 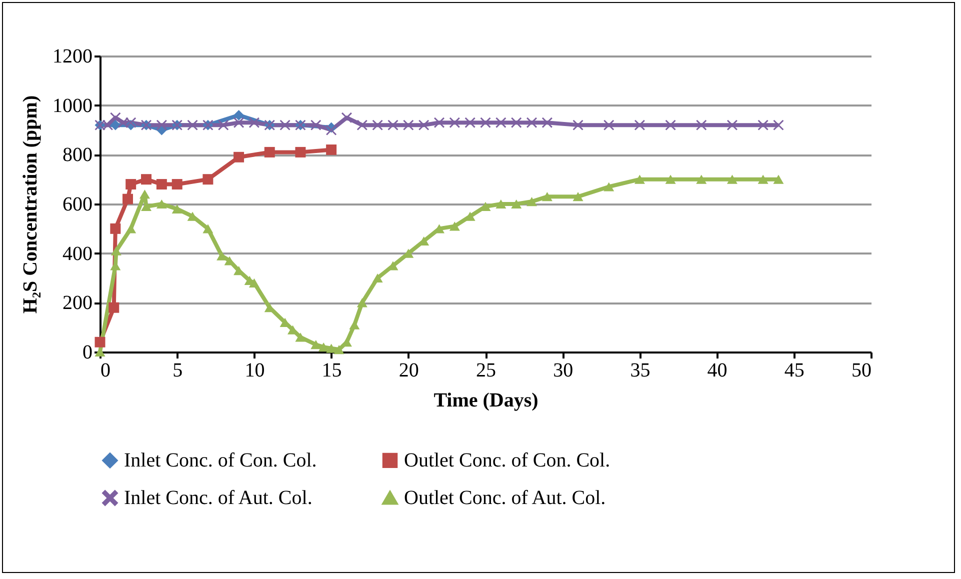 What do you see at coordinates (332, 371) in the screenshot?
I see `x-tick-label: 15` at bounding box center [332, 371].